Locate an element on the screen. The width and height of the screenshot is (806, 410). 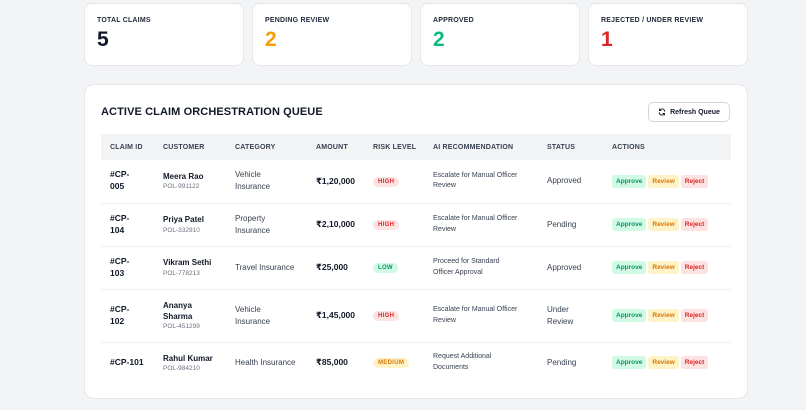
recommendation-cell: Proceed for Standard Officer Approval is located at coordinates (481, 267).